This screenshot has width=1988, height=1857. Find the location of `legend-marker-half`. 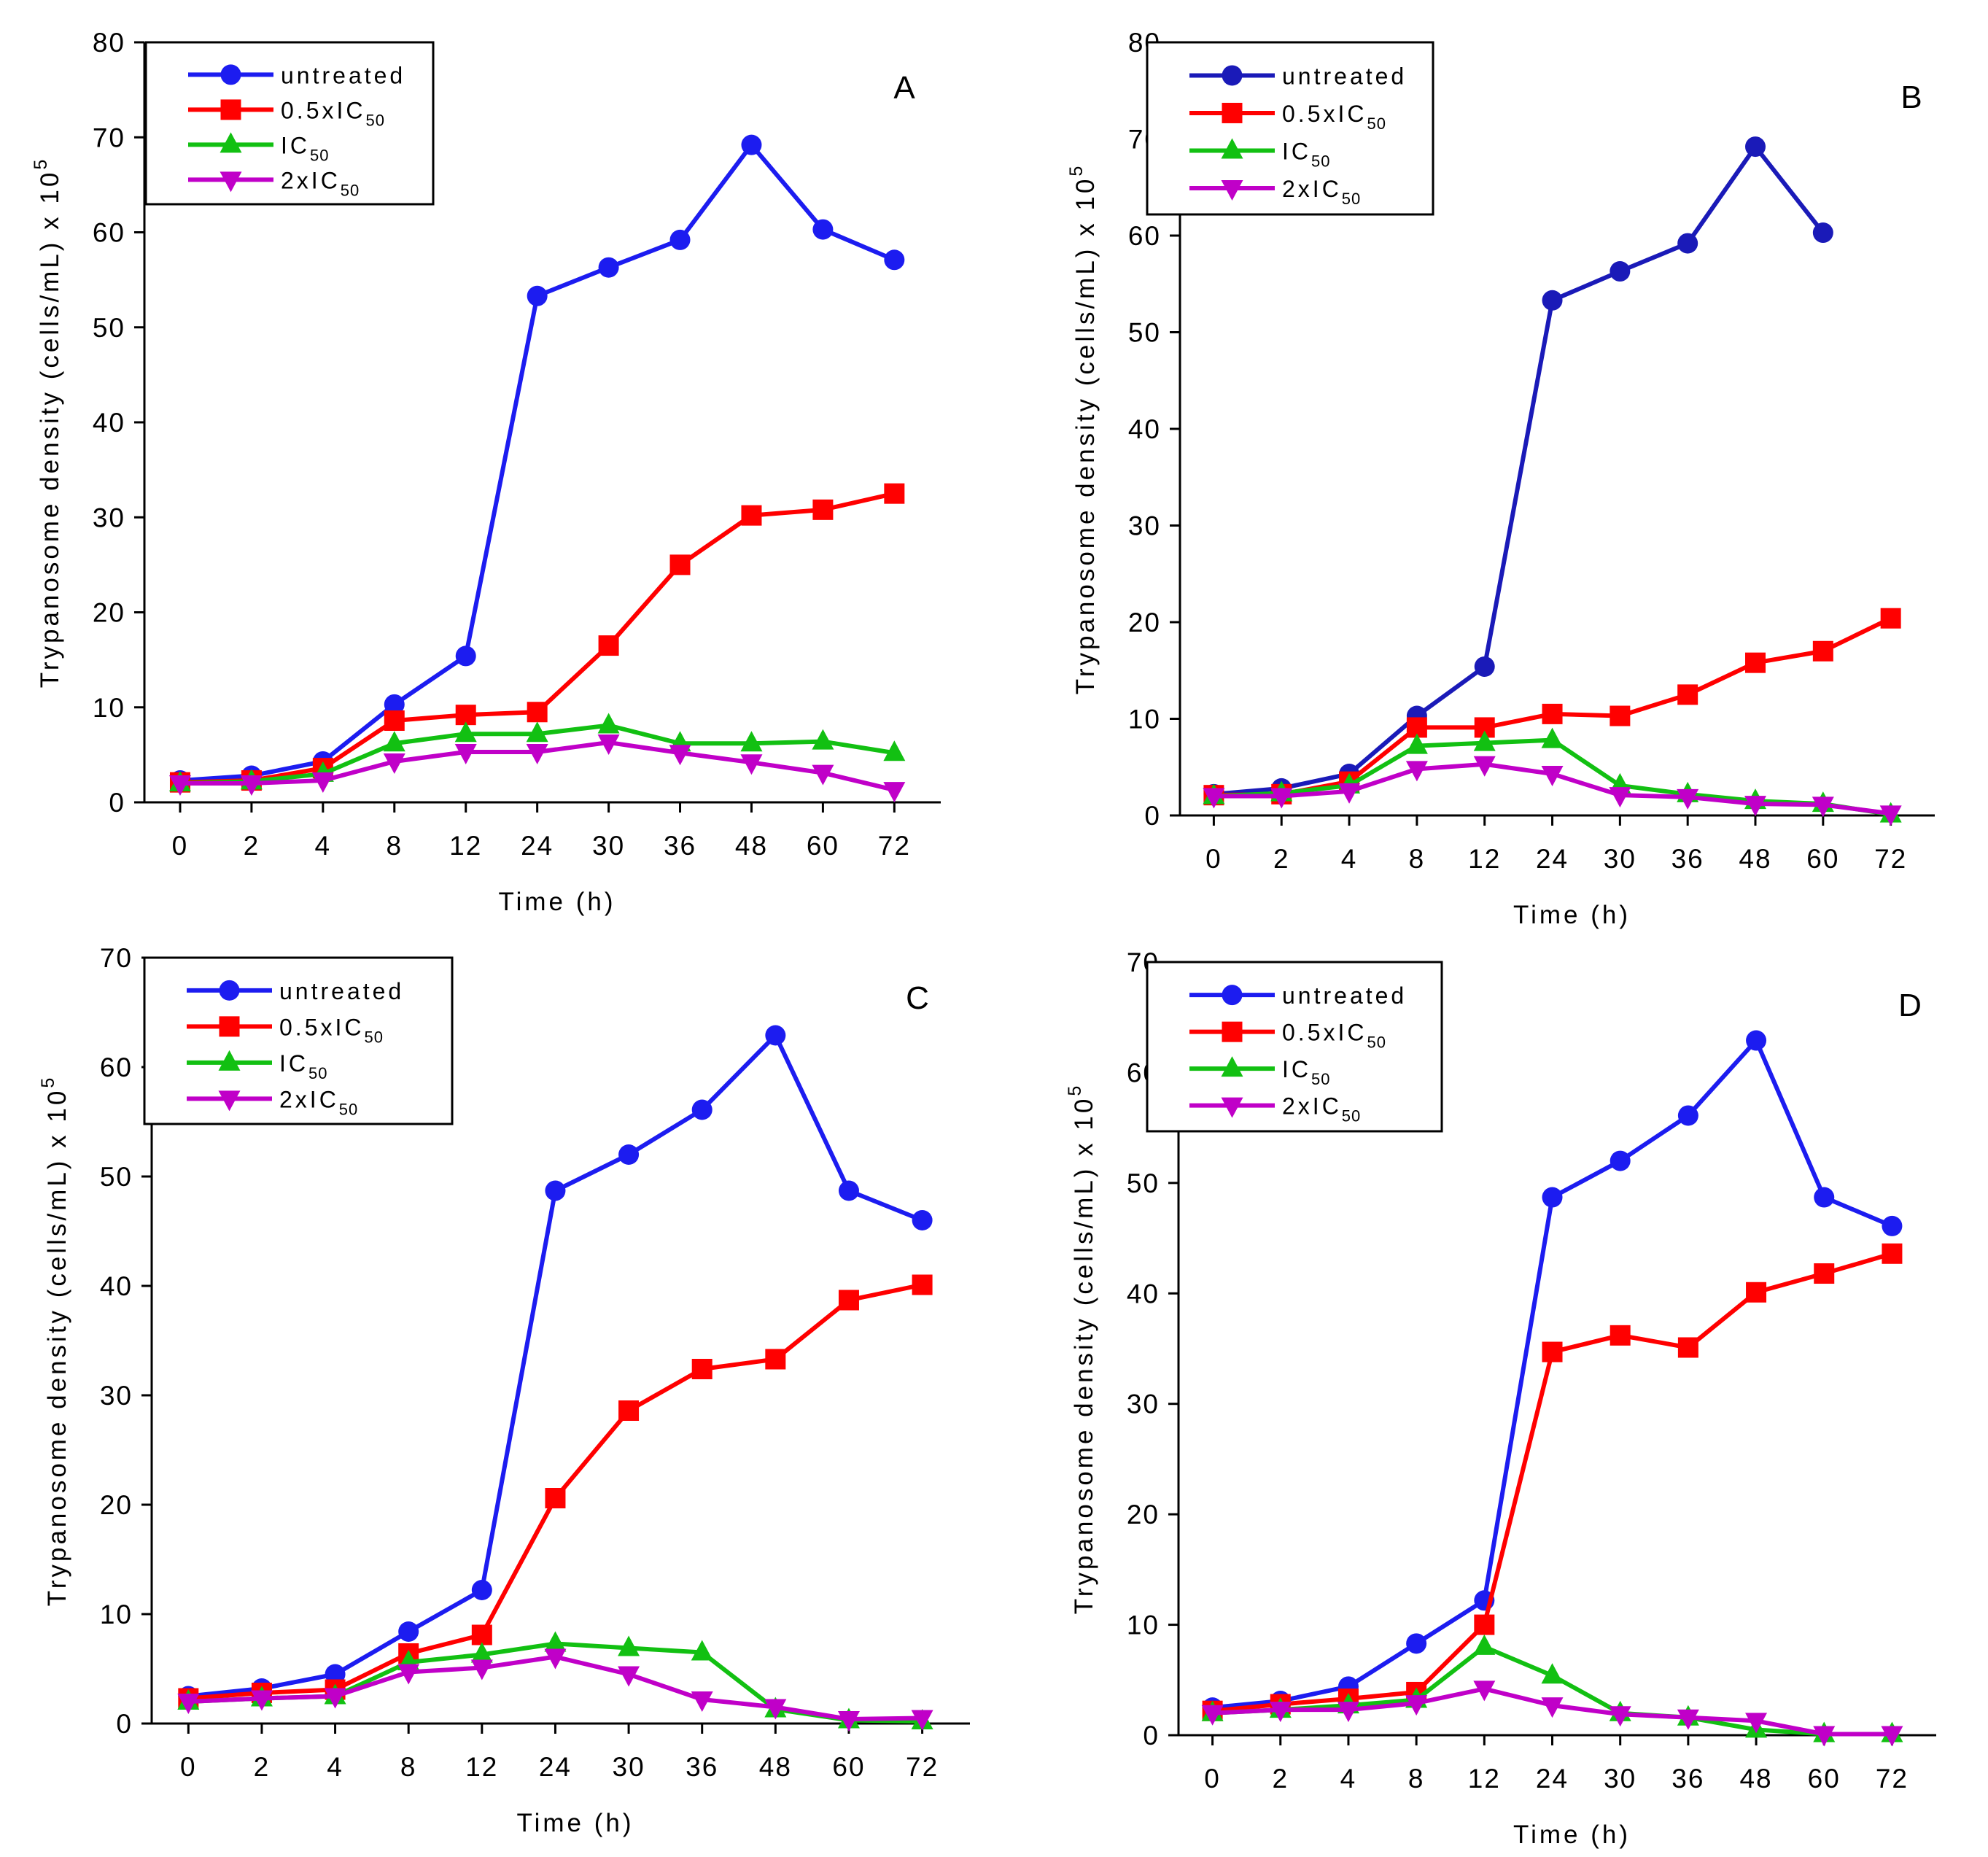

legend-marker-half is located at coordinates (231, 109).